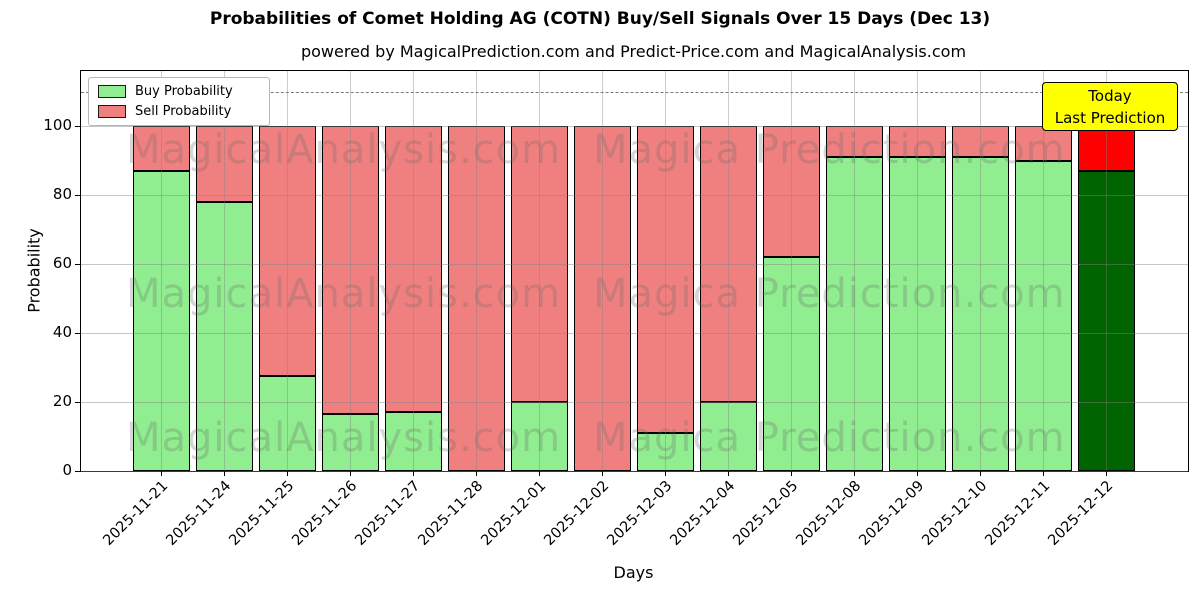 The image size is (1200, 600). I want to click on sell-color-swatch, so click(112, 111).